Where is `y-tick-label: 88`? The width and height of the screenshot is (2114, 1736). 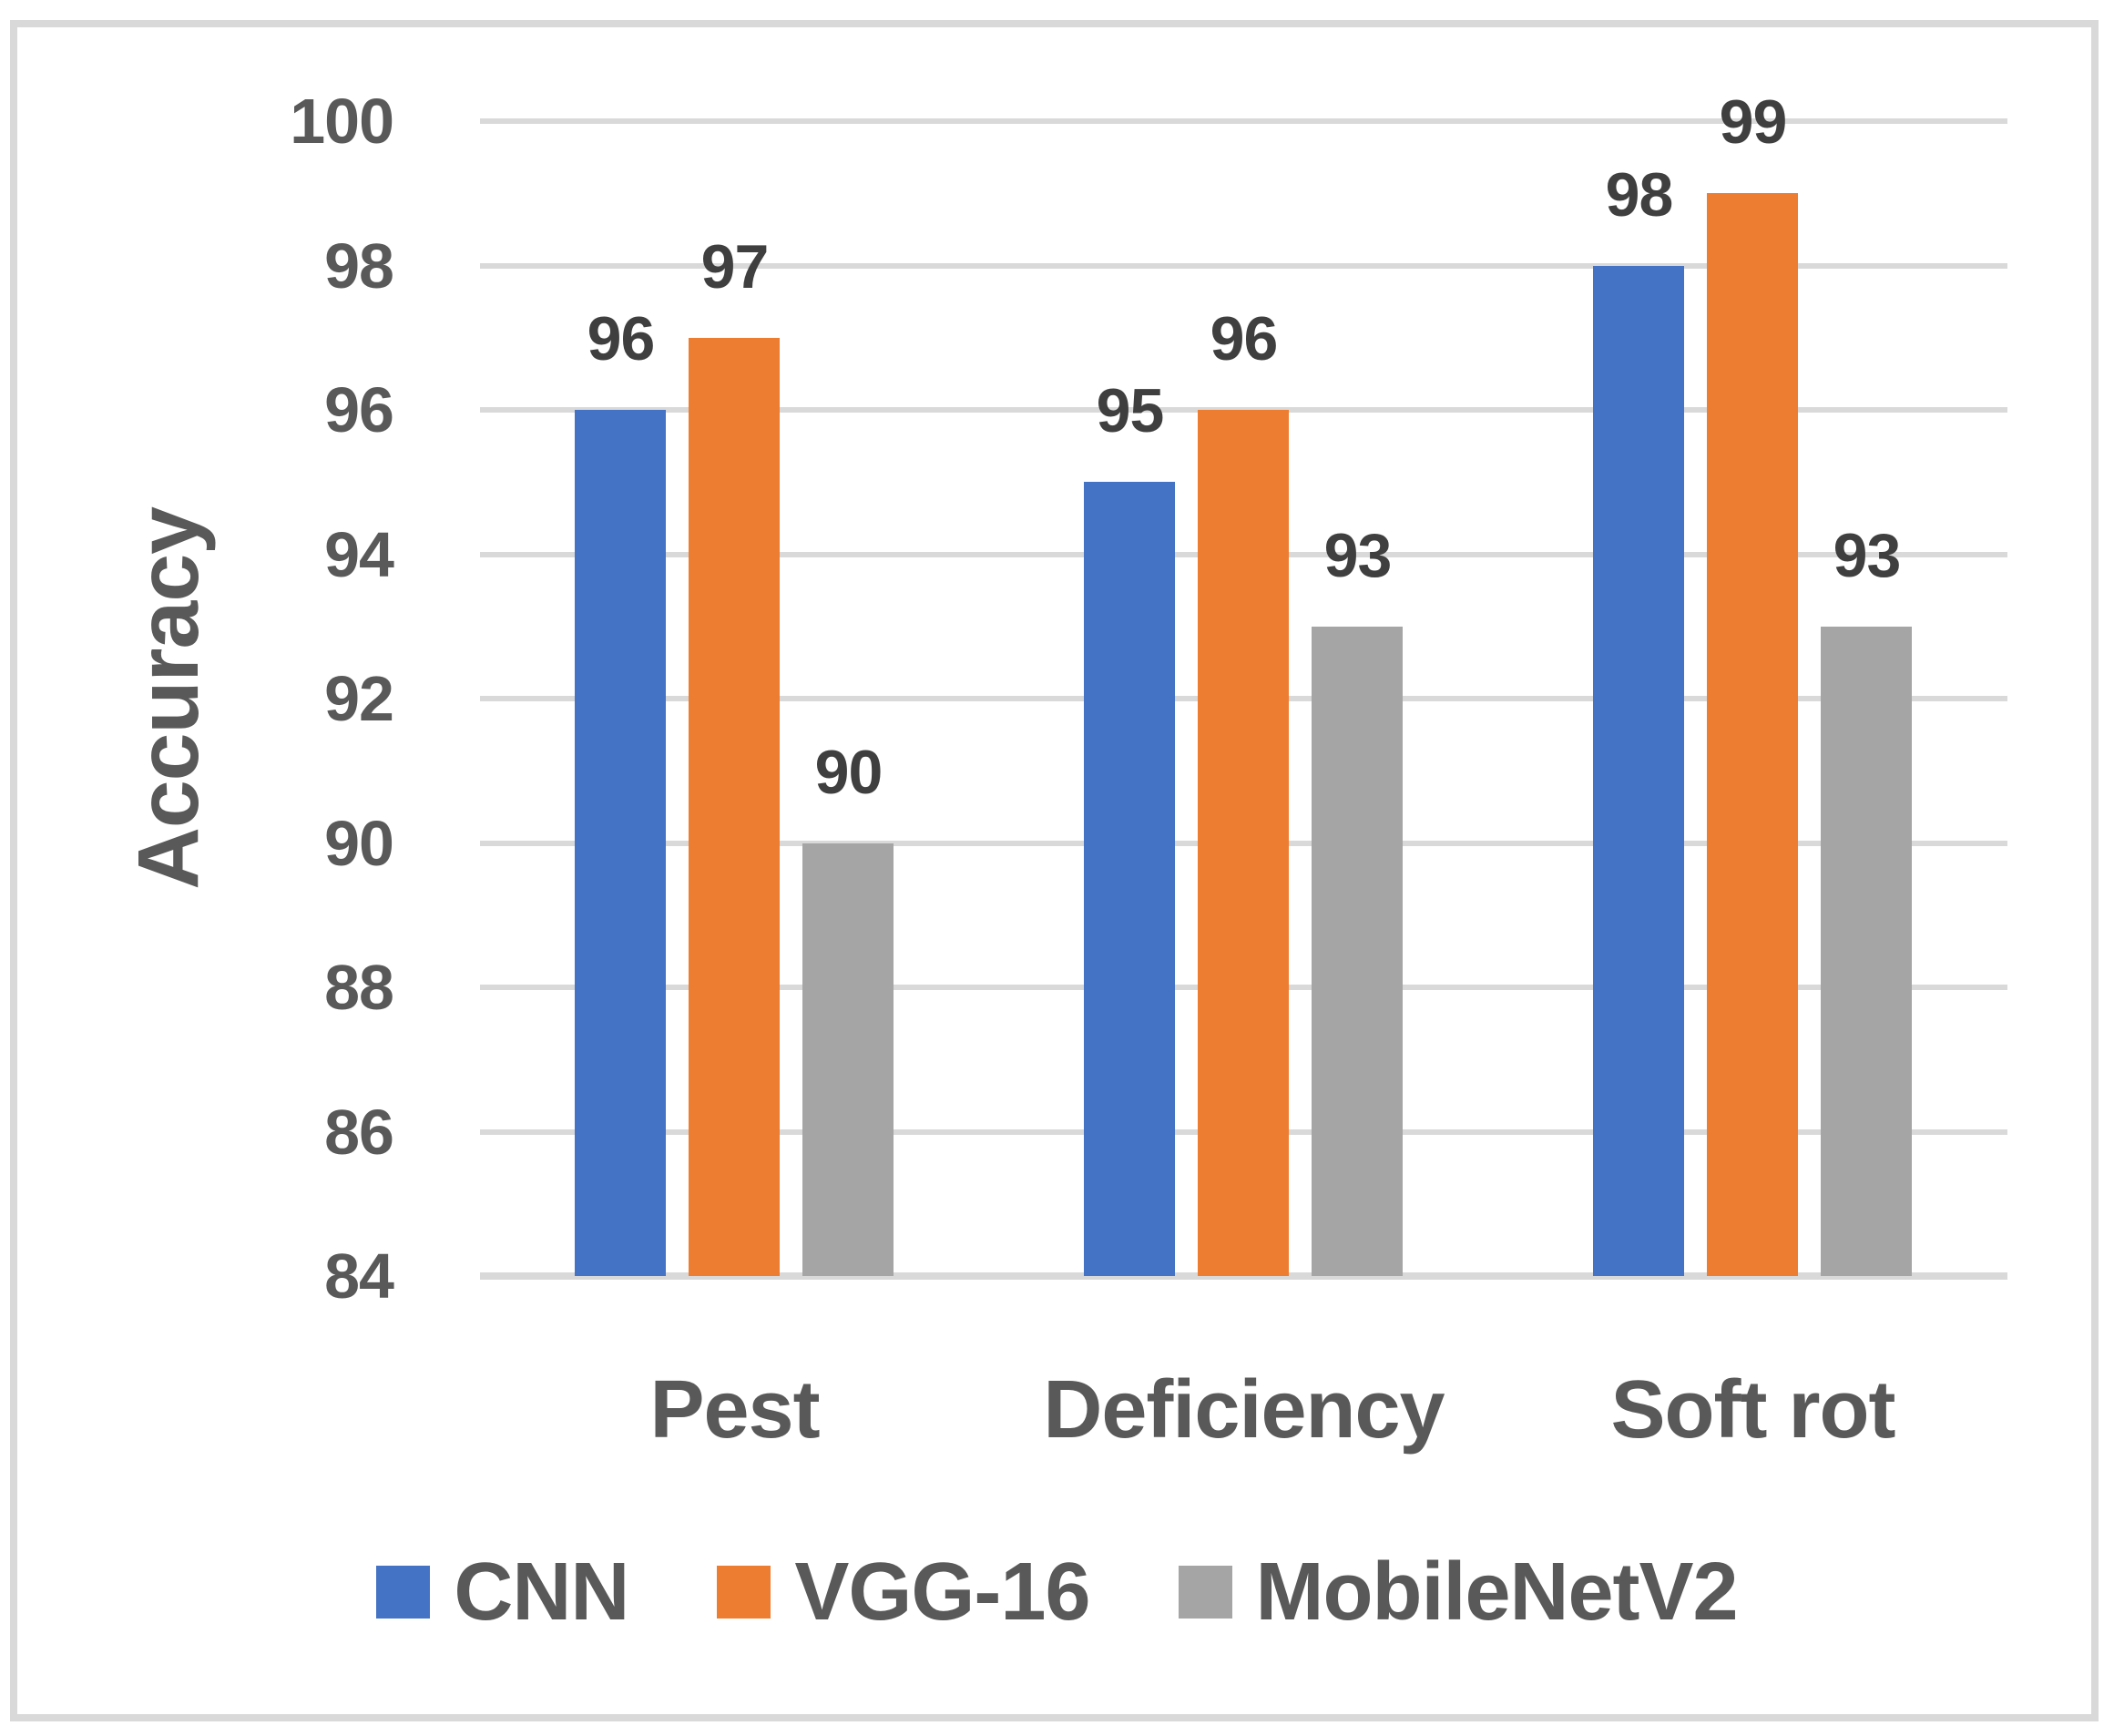 y-tick-label: 88 is located at coordinates (359, 988).